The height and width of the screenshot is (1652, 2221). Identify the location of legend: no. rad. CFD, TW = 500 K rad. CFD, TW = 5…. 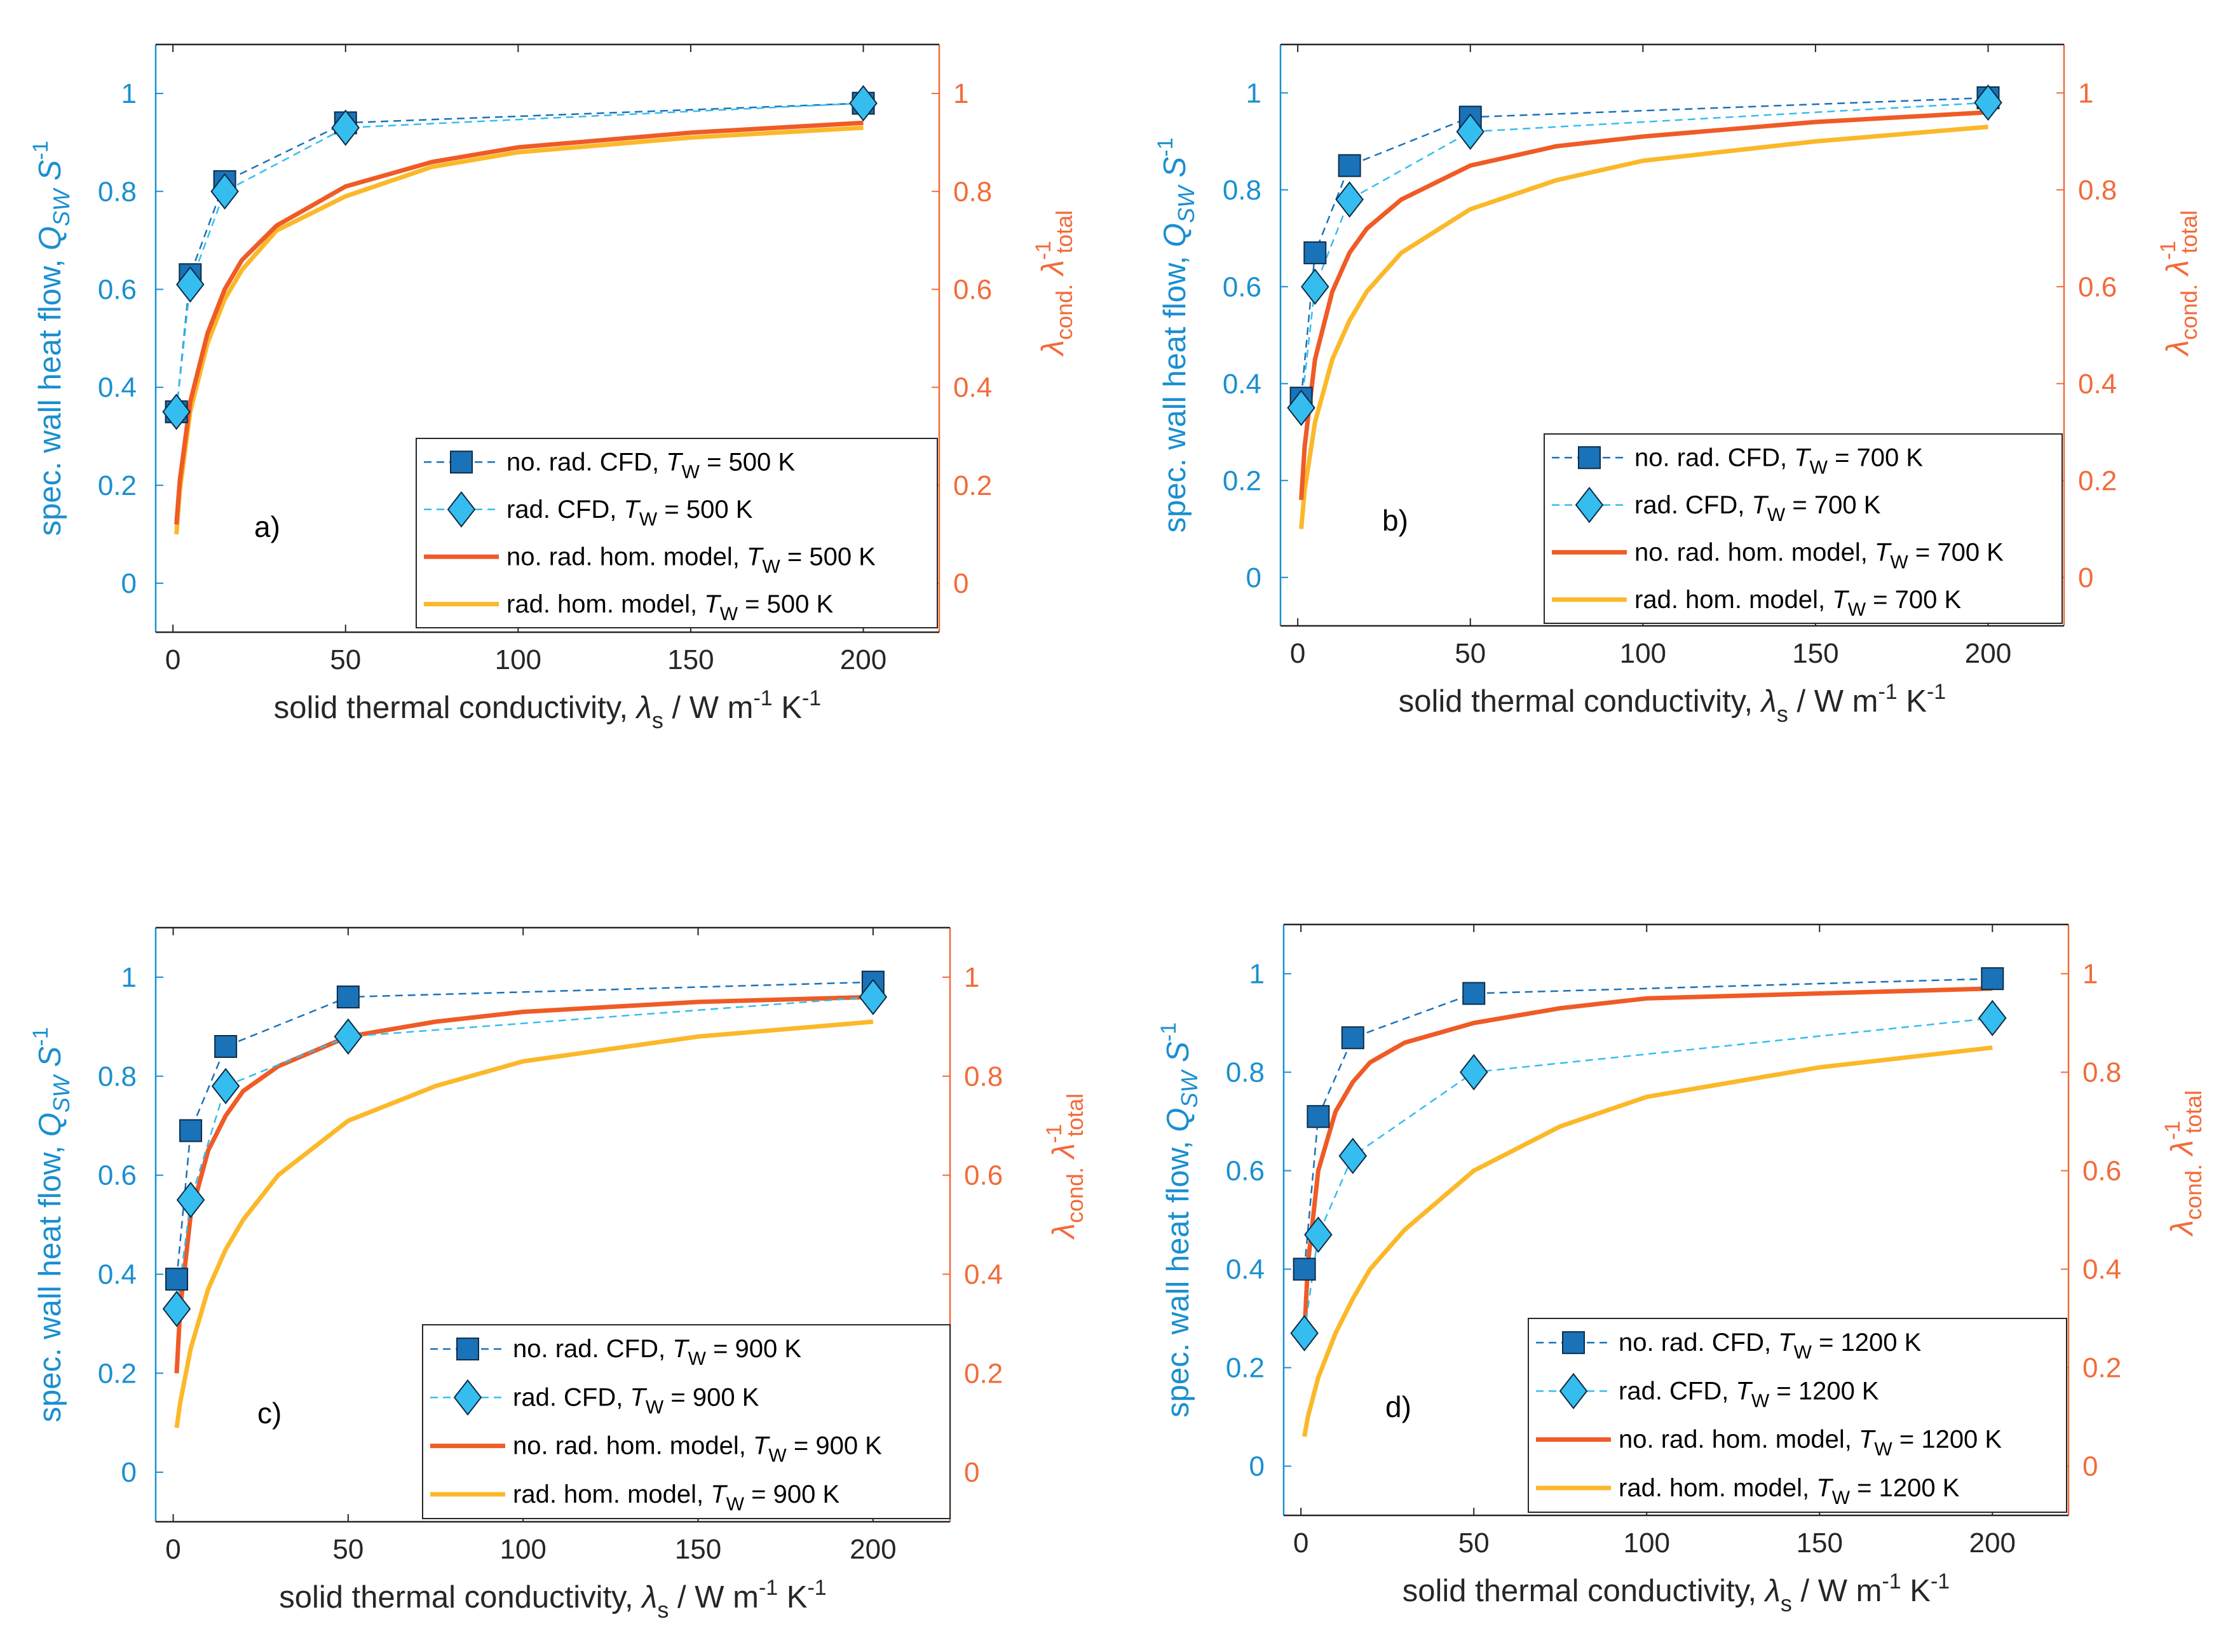
(677, 533).